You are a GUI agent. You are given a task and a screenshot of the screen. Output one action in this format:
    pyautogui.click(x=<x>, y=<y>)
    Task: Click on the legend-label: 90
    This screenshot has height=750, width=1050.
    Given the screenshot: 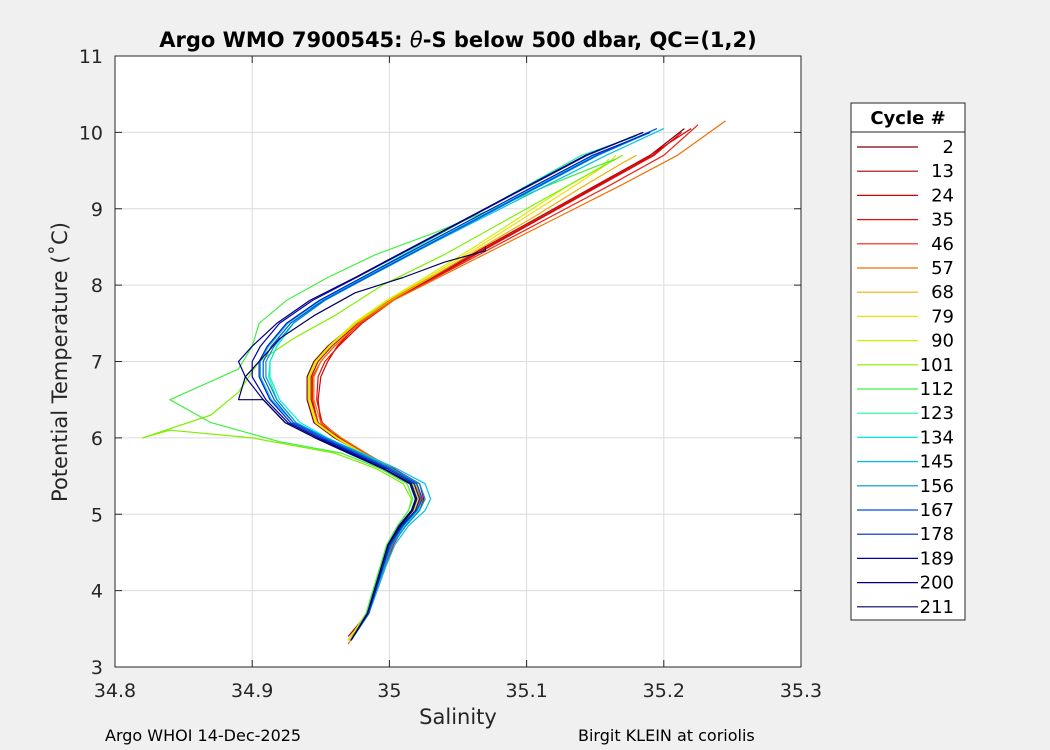 What is the action you would take?
    pyautogui.click(x=942, y=341)
    